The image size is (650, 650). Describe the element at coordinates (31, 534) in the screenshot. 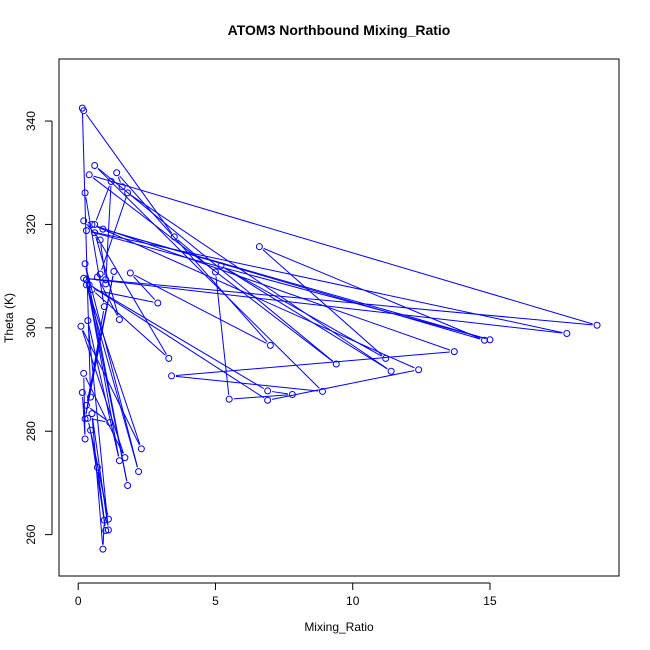

I see `y-tick-label: 260` at that location.